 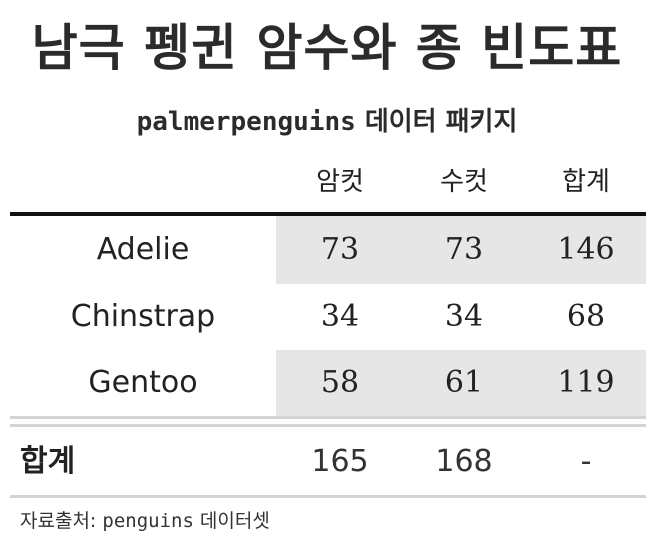 I want to click on row-label-gentoo: Gentoo, so click(x=143, y=382).